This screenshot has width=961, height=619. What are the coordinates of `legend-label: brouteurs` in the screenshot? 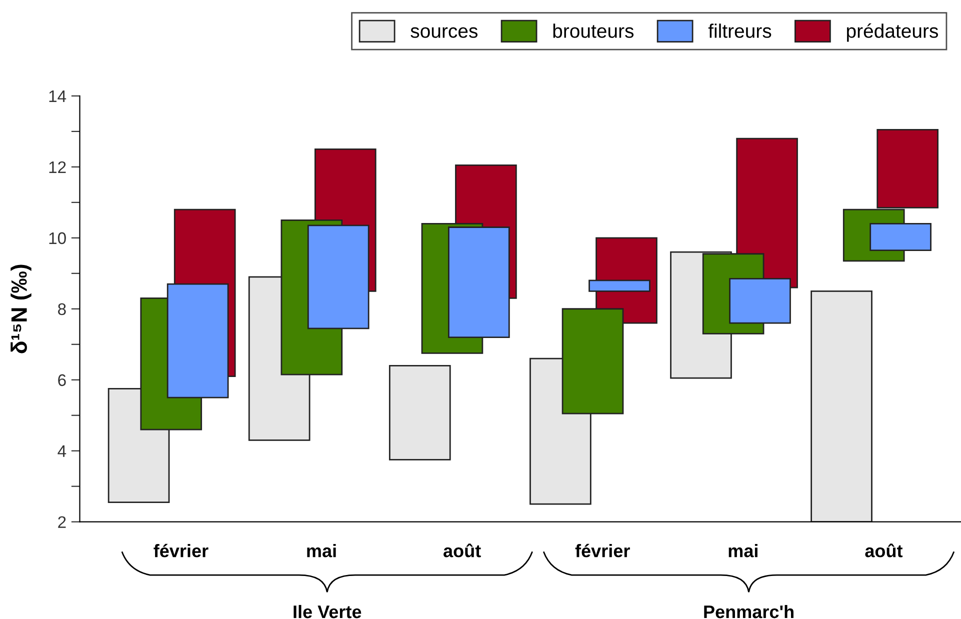 It's located at (593, 31).